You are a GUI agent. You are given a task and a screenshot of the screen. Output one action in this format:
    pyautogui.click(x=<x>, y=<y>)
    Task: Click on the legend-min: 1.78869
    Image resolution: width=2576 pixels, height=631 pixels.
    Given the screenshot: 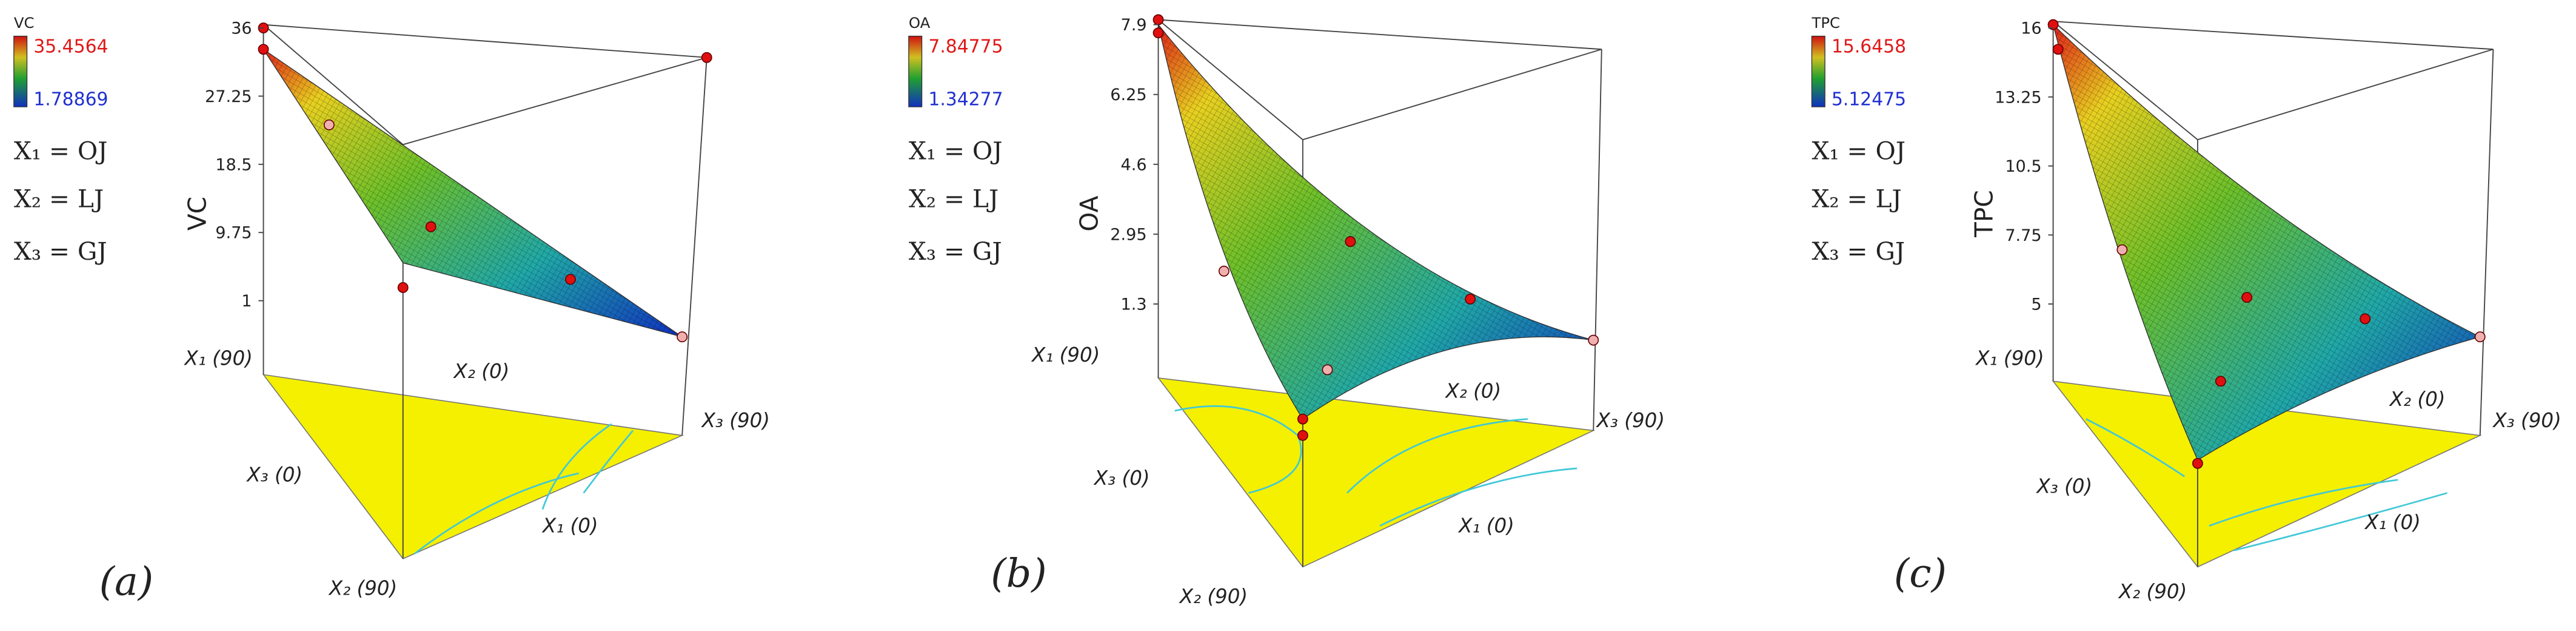 What is the action you would take?
    pyautogui.click(x=70, y=99)
    